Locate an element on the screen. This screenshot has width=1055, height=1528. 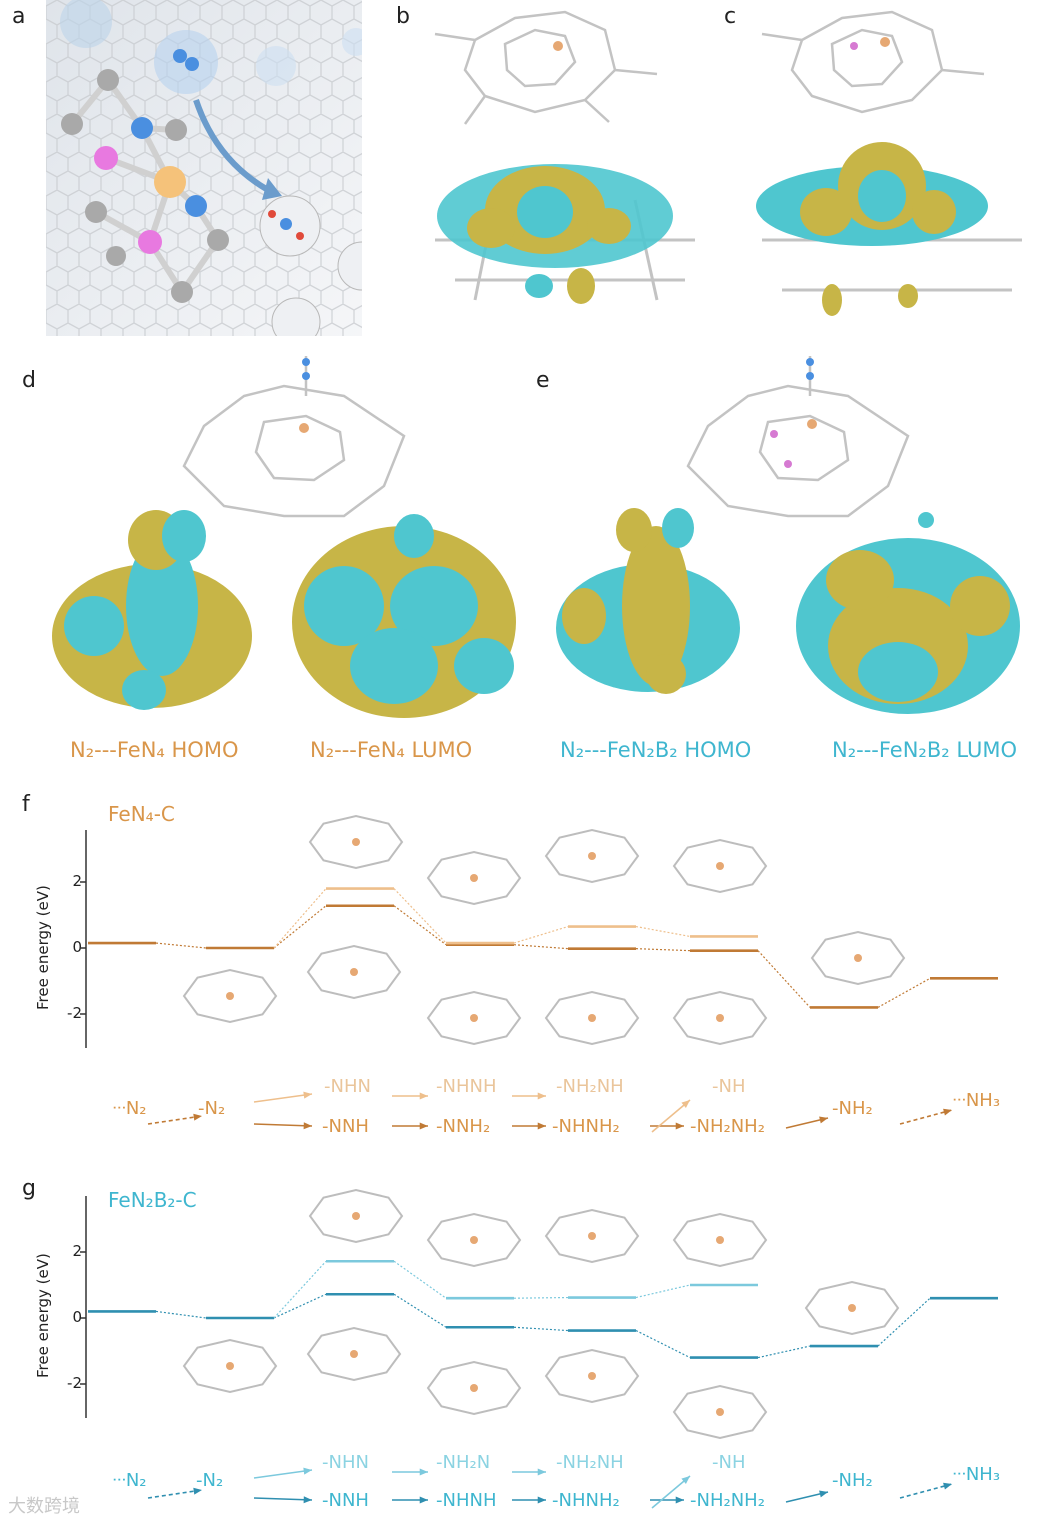
pathway-g-alt-arrow-0-head is located at coordinates (307, 1471).